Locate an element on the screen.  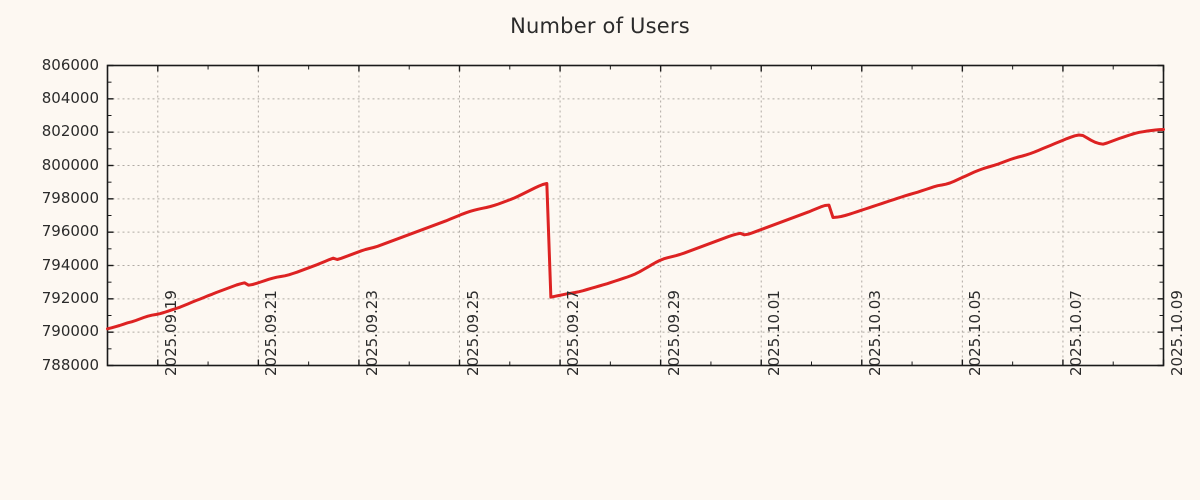
x-tick-label: 2025.10.09 is located at coordinates (1176, 332).